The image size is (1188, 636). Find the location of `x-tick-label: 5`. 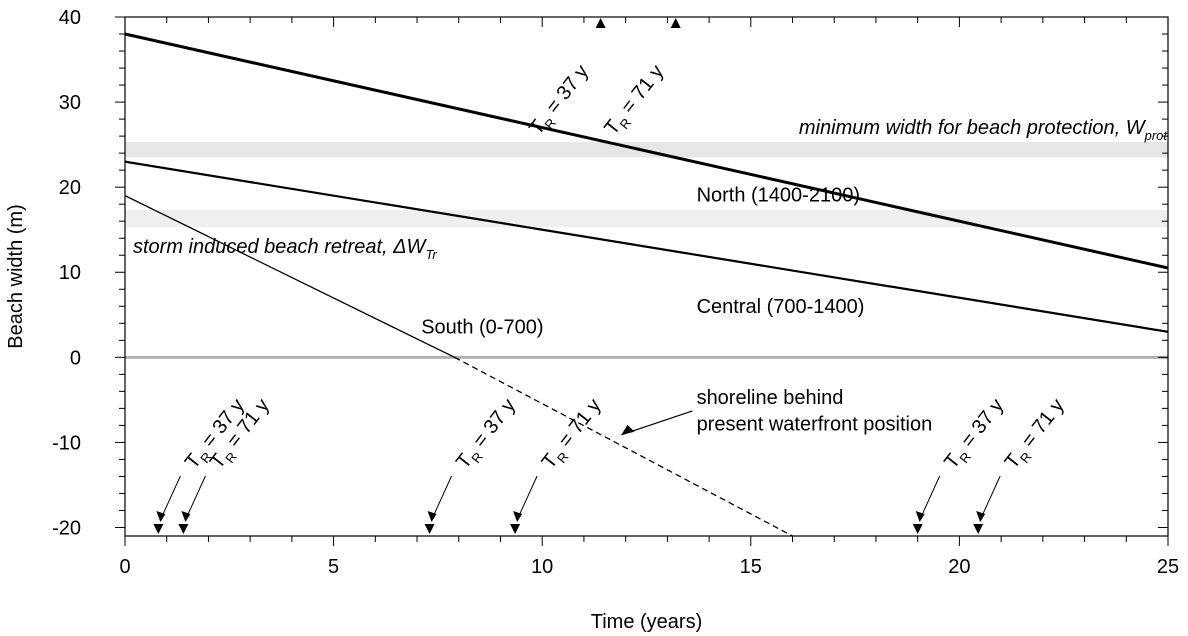

x-tick-label: 5 is located at coordinates (333, 567).